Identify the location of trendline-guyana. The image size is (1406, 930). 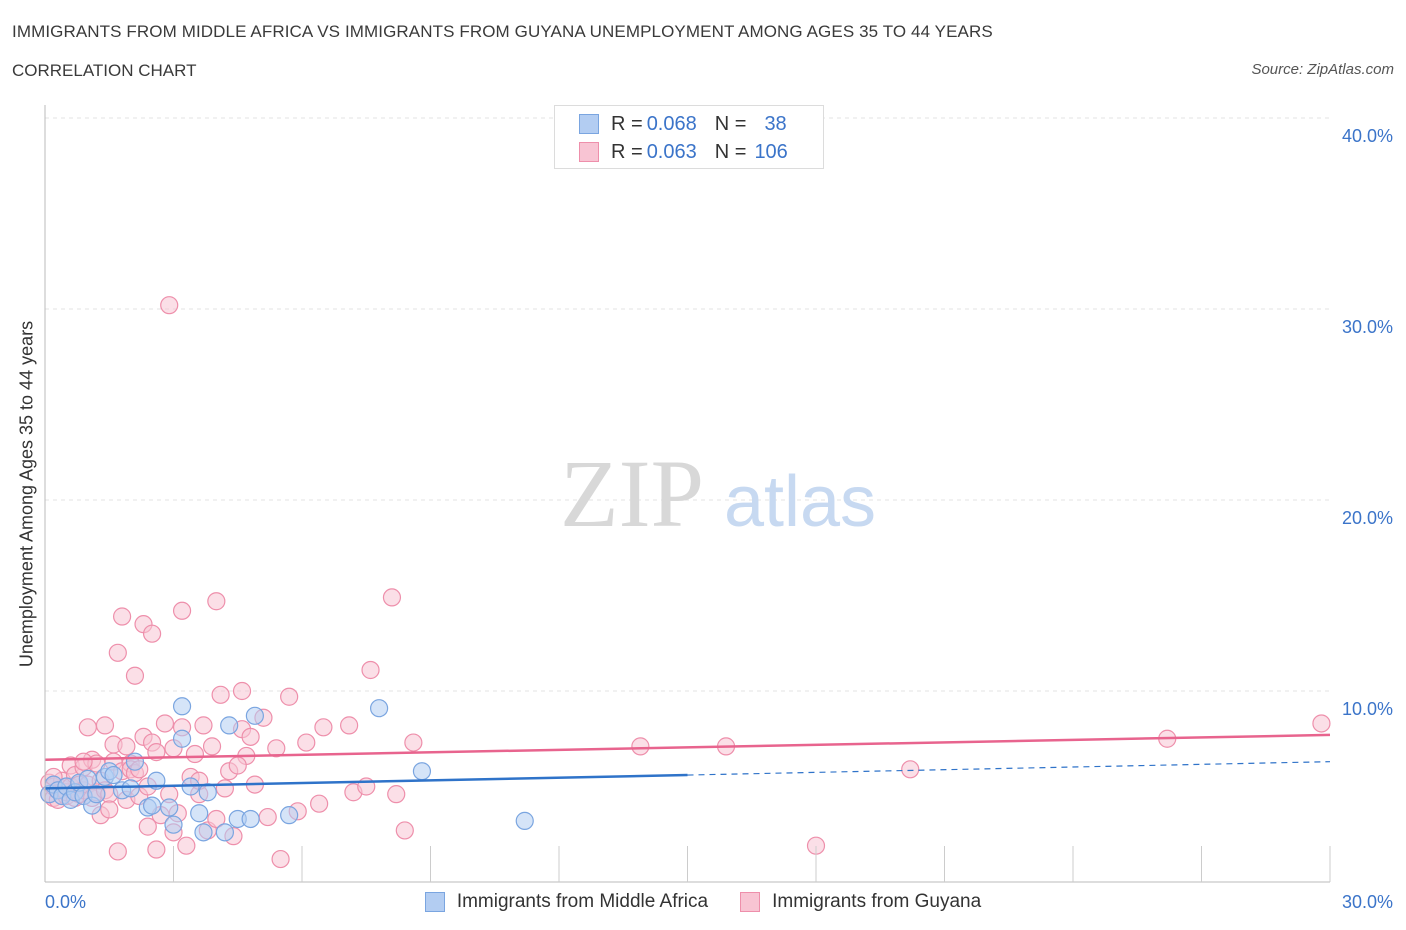
(687, 747).